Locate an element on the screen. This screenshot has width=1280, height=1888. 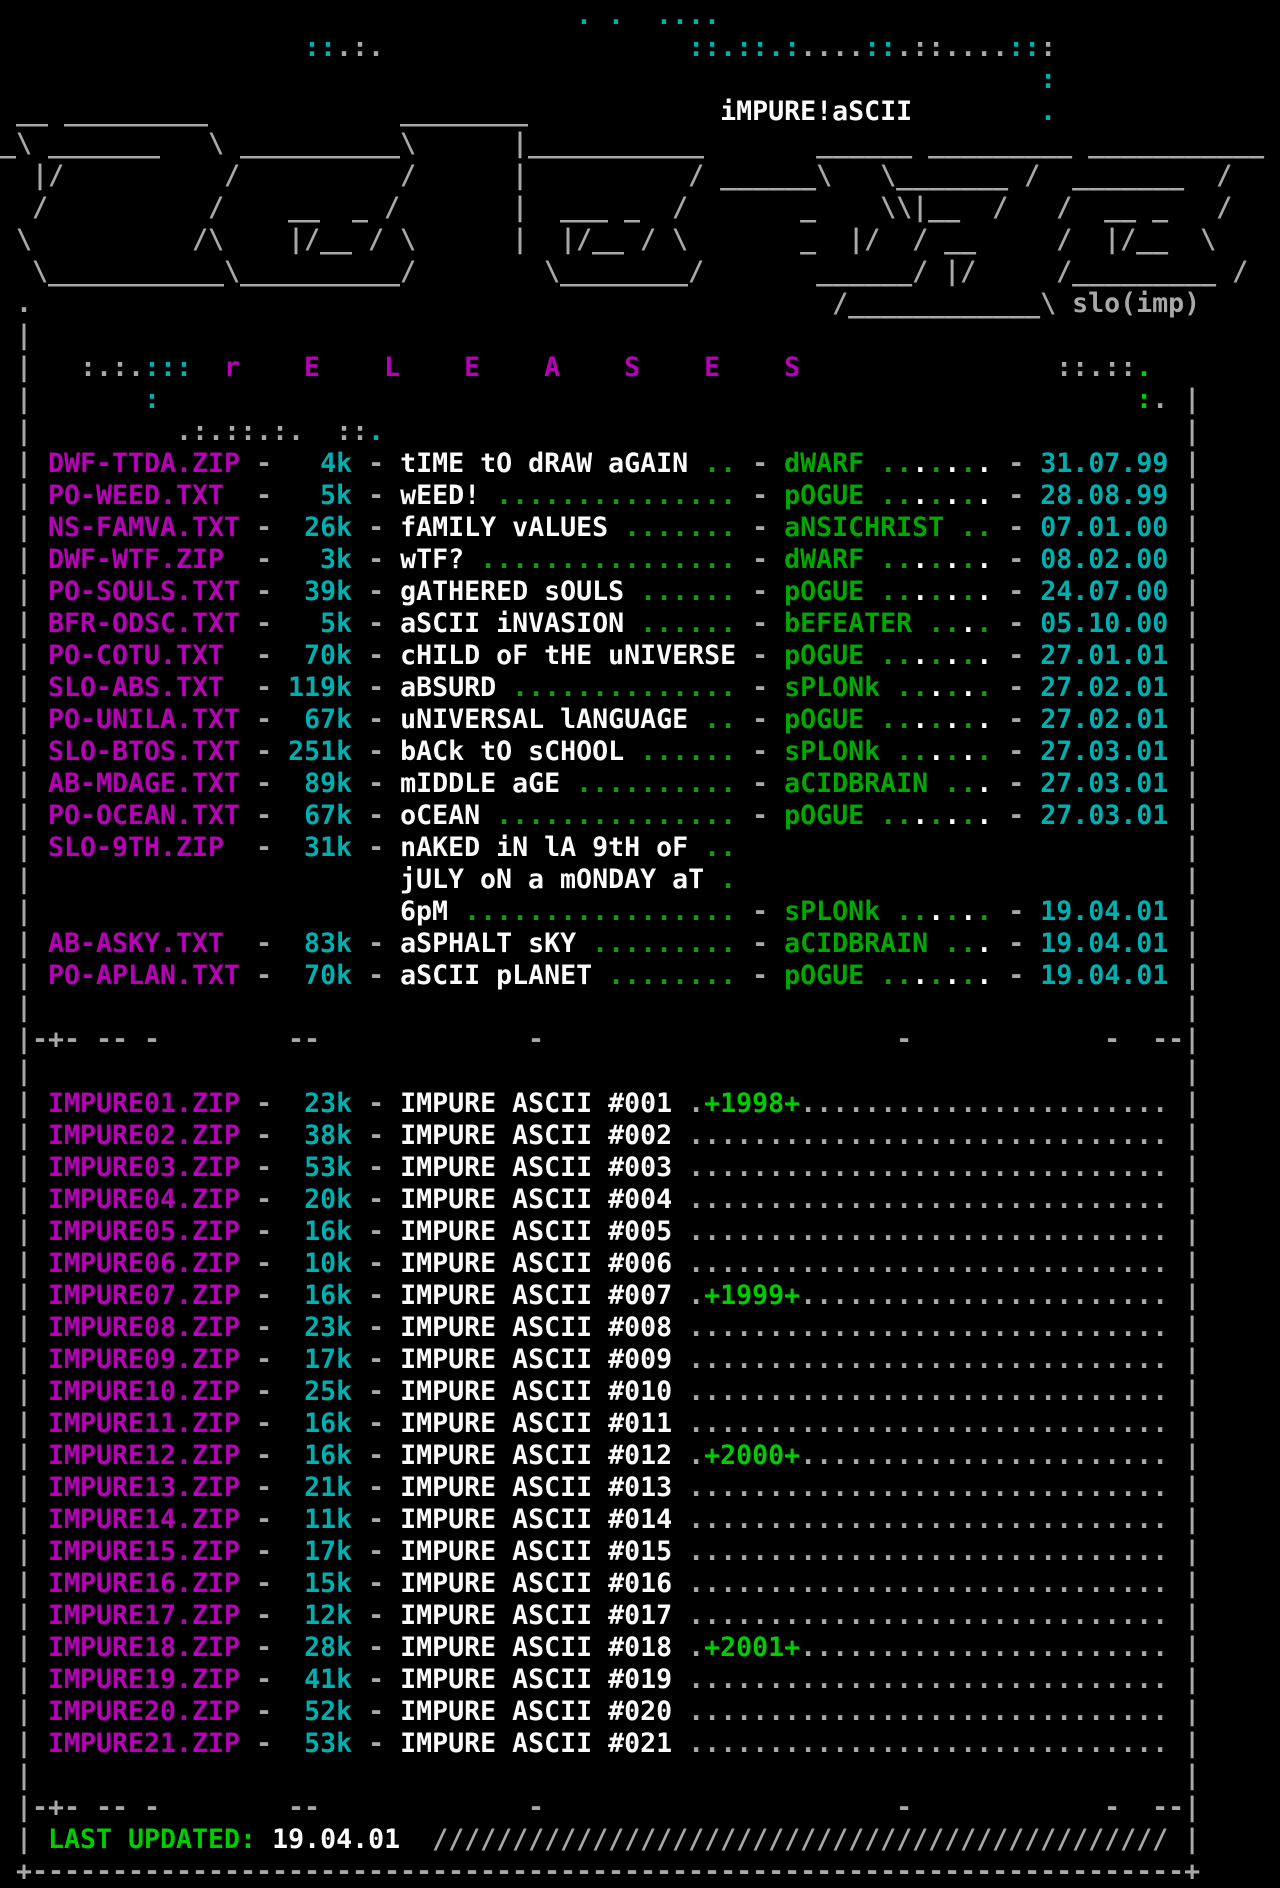
fill-dots: .............................. | is located at coordinates (936, 1551).